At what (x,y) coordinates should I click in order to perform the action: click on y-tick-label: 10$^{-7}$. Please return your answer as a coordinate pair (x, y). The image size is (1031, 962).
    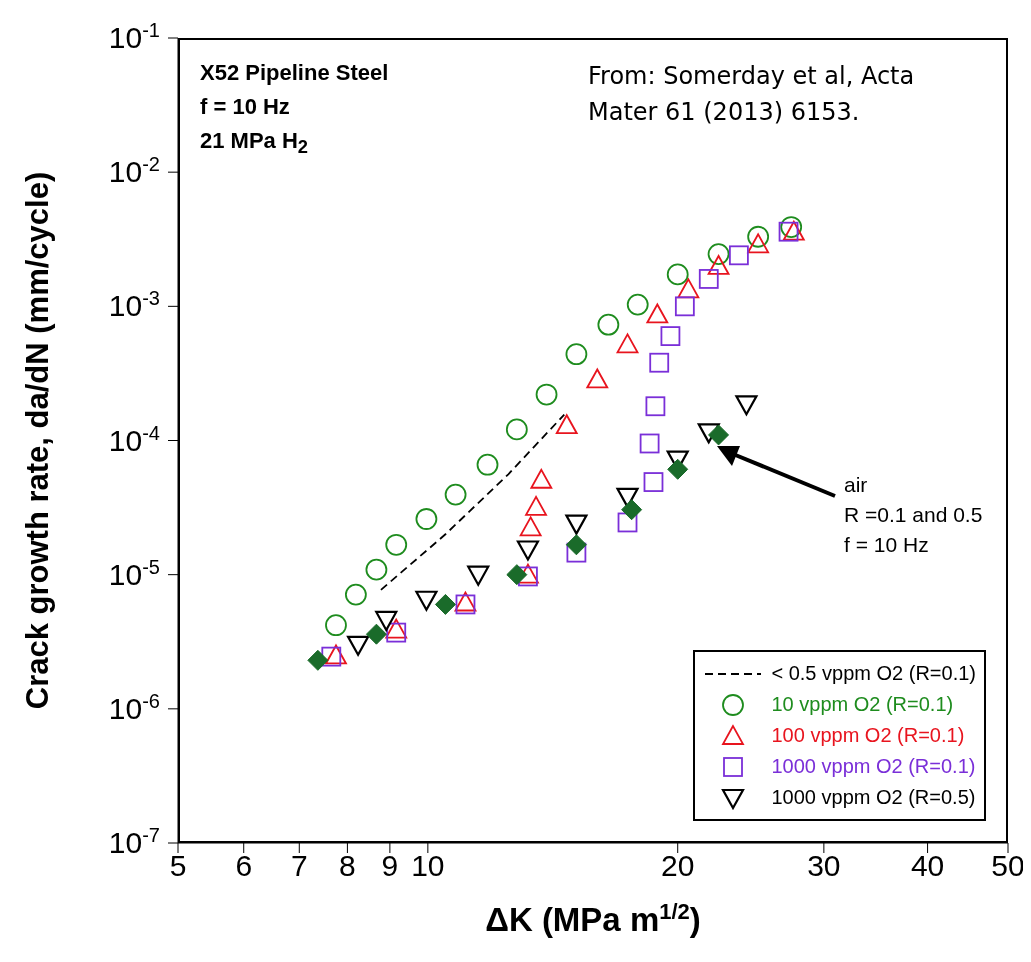
    Looking at the image, I should click on (134, 841).